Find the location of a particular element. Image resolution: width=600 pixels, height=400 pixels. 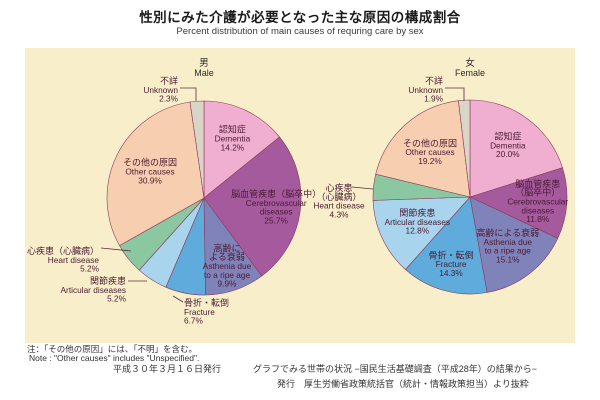

pie-label-male-other-causes: その他の原因 Other causes 30.9% is located at coordinates (150, 171).